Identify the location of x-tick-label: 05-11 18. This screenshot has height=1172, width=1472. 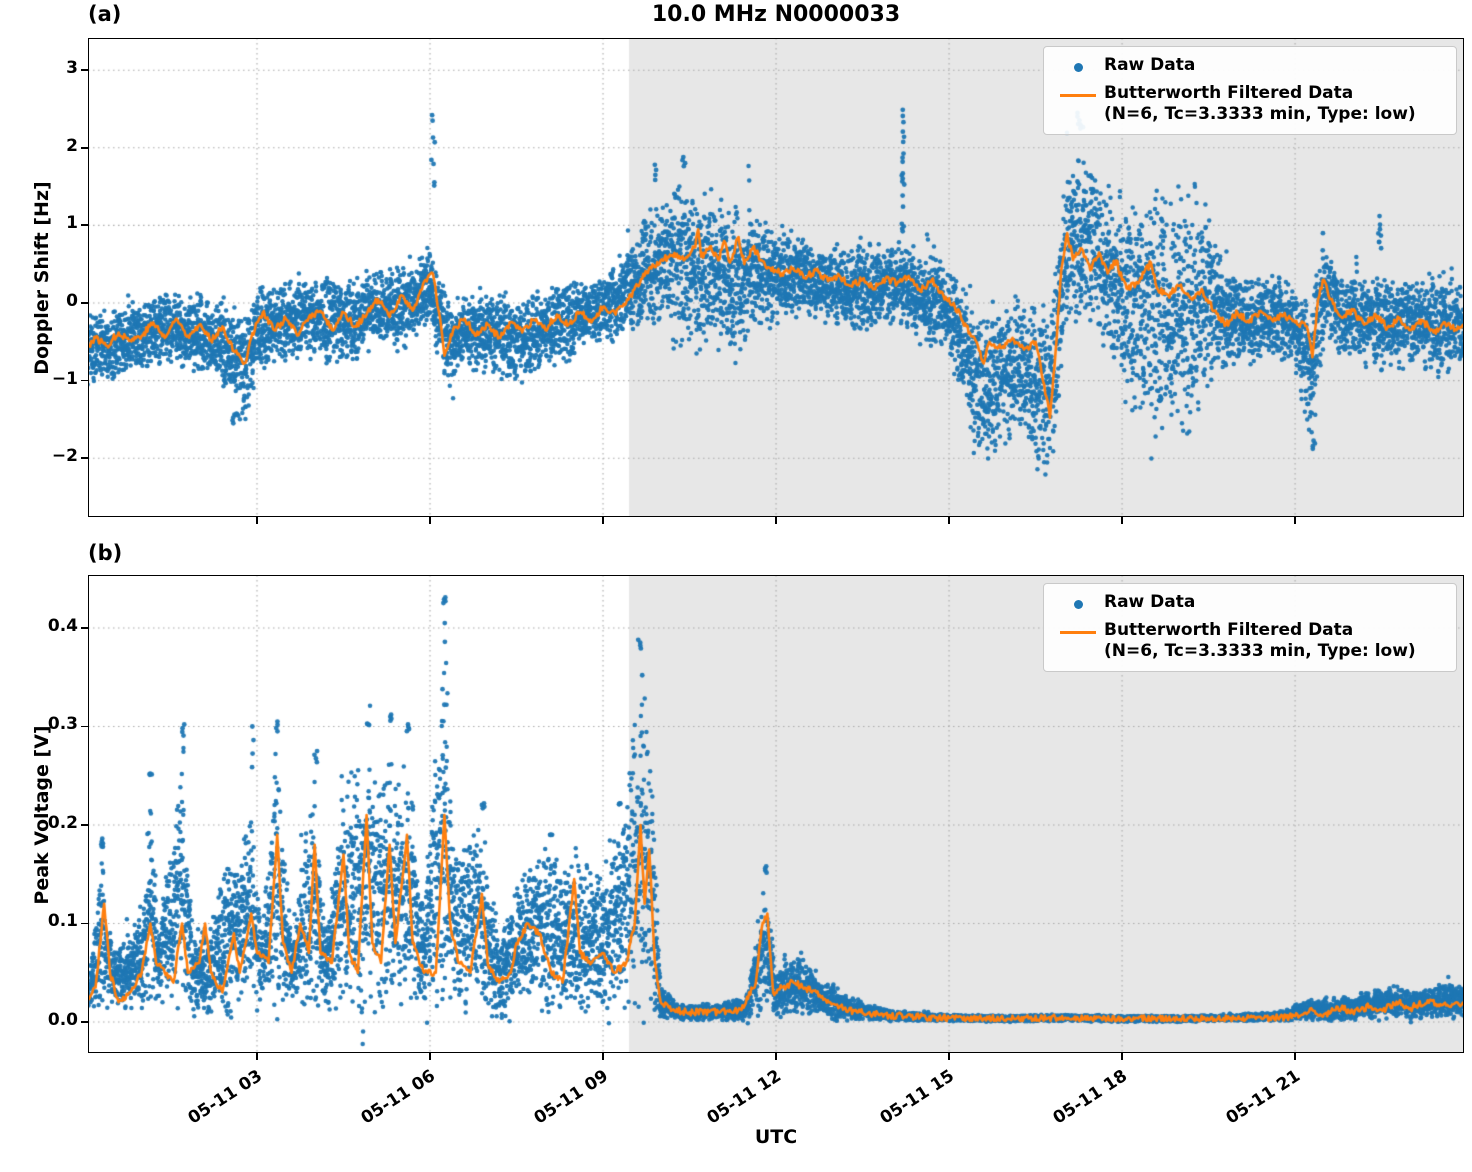
(1090, 1097).